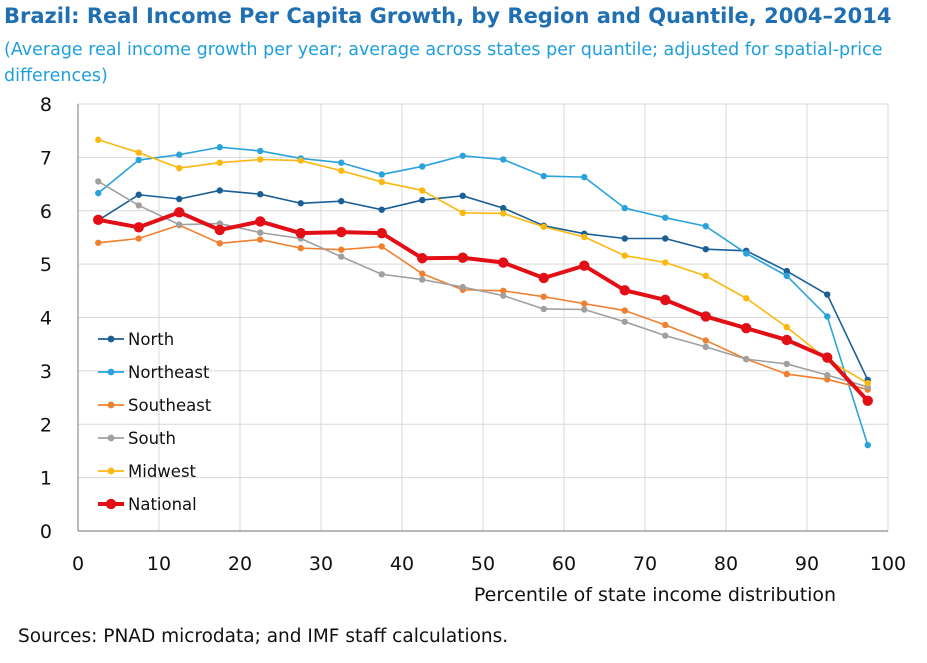 This screenshot has height=663, width=927. I want to click on y-tick-label: 7, so click(46, 158).